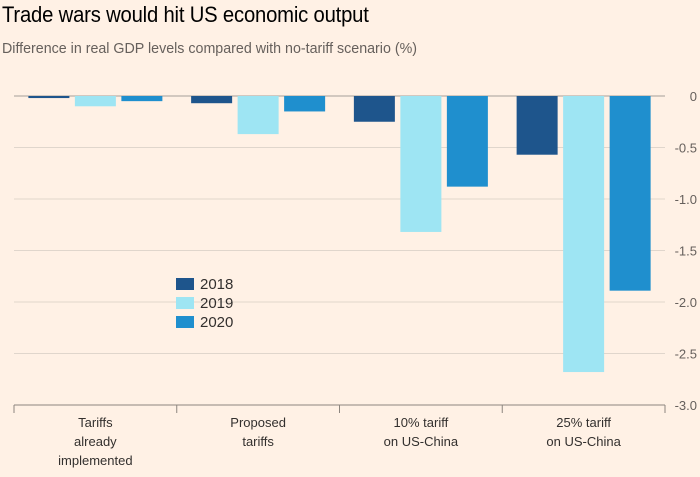  What do you see at coordinates (686, 199) in the screenshot?
I see `y-tick-label: -1.0` at bounding box center [686, 199].